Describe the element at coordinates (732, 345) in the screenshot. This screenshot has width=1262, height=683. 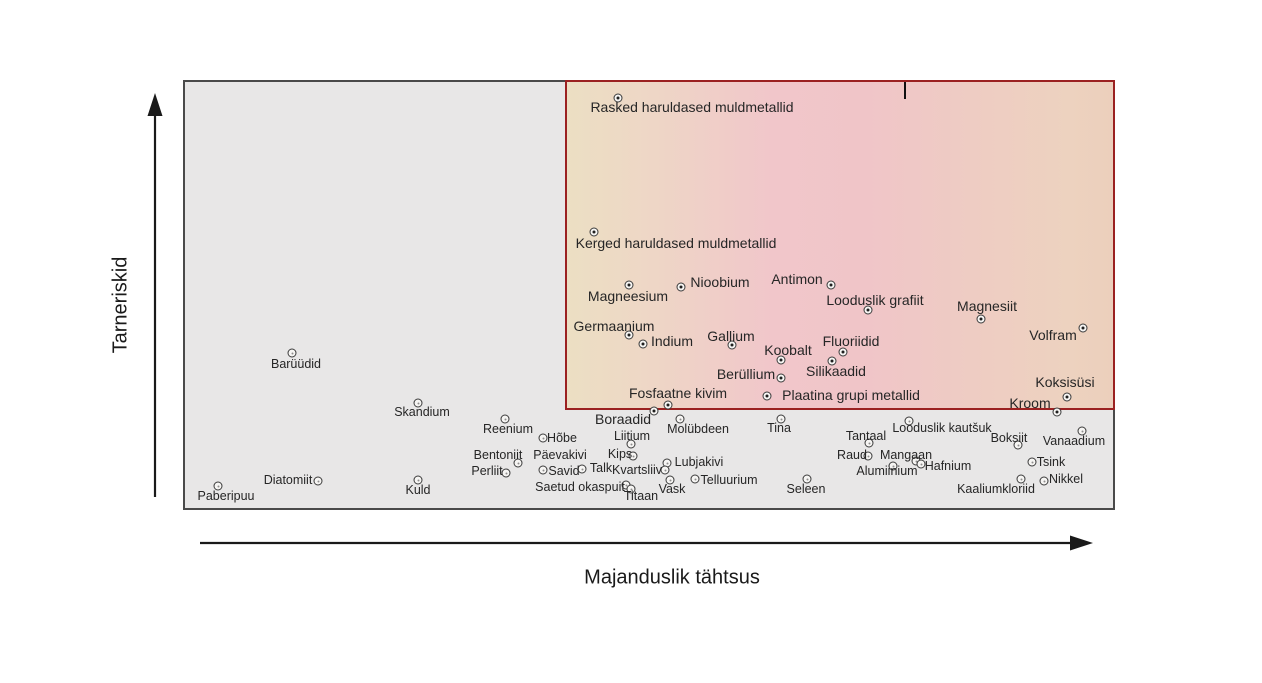
I see `data-point-gallium` at that location.